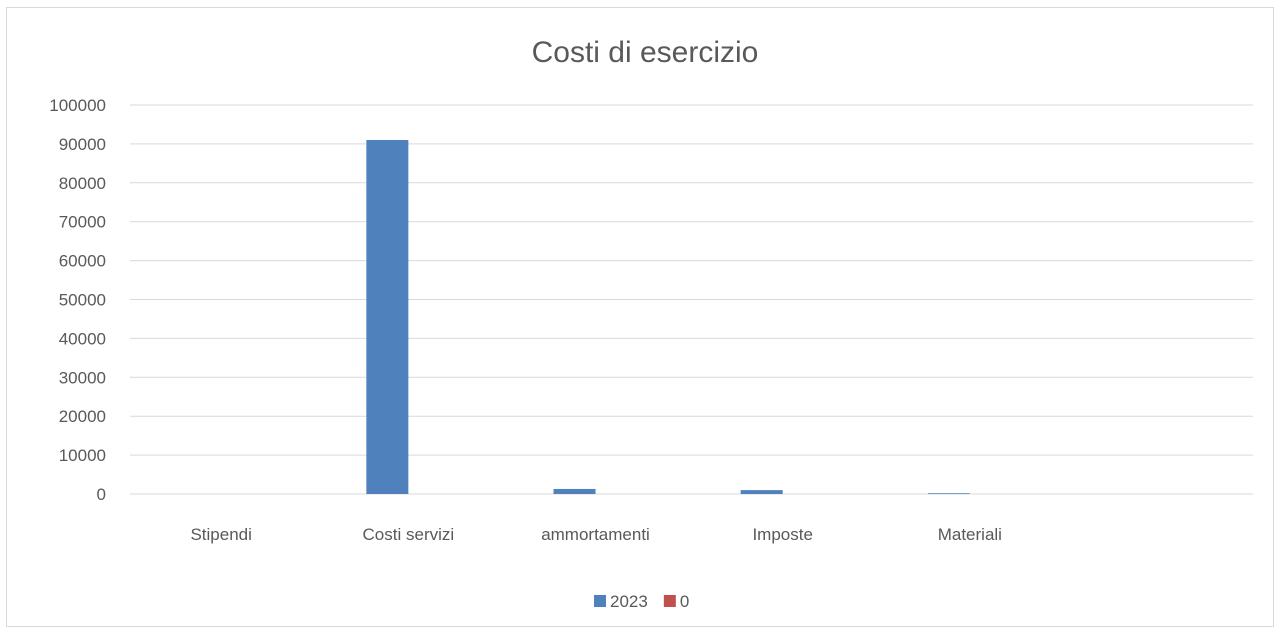 This screenshot has height=634, width=1282. I want to click on y-tick-label: 100000, so click(77, 105).